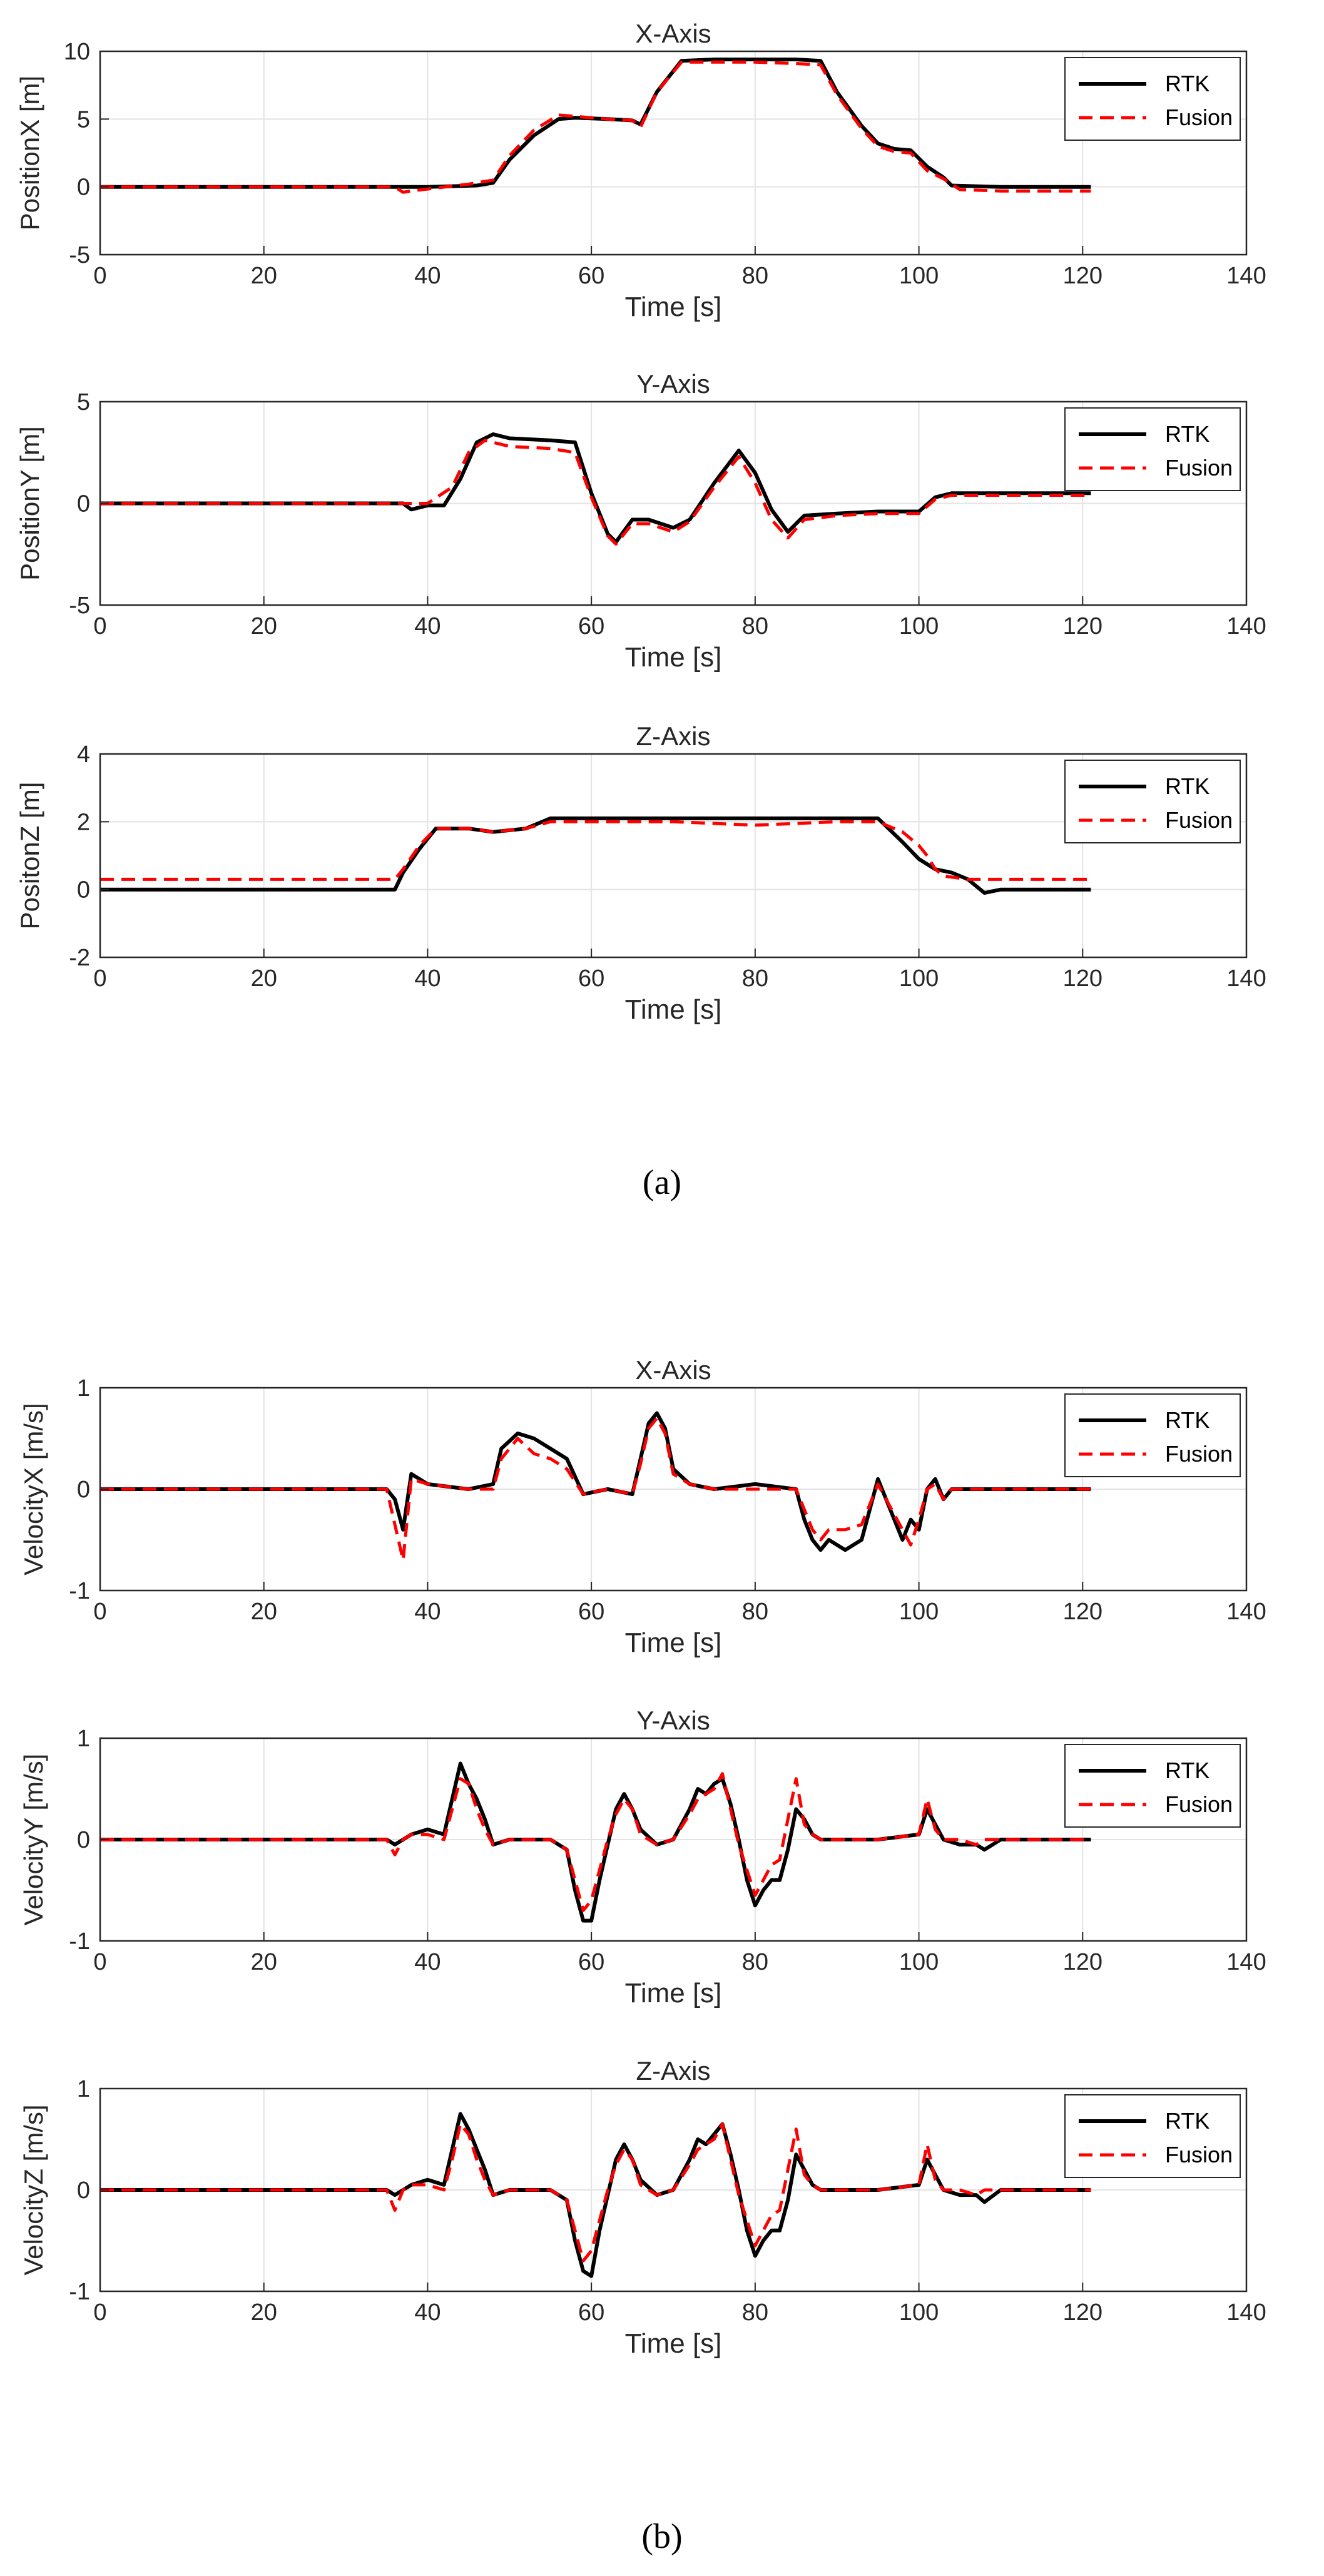 This screenshot has height=2576, width=1324. I want to click on panel-b-label: (b), so click(662, 2536).